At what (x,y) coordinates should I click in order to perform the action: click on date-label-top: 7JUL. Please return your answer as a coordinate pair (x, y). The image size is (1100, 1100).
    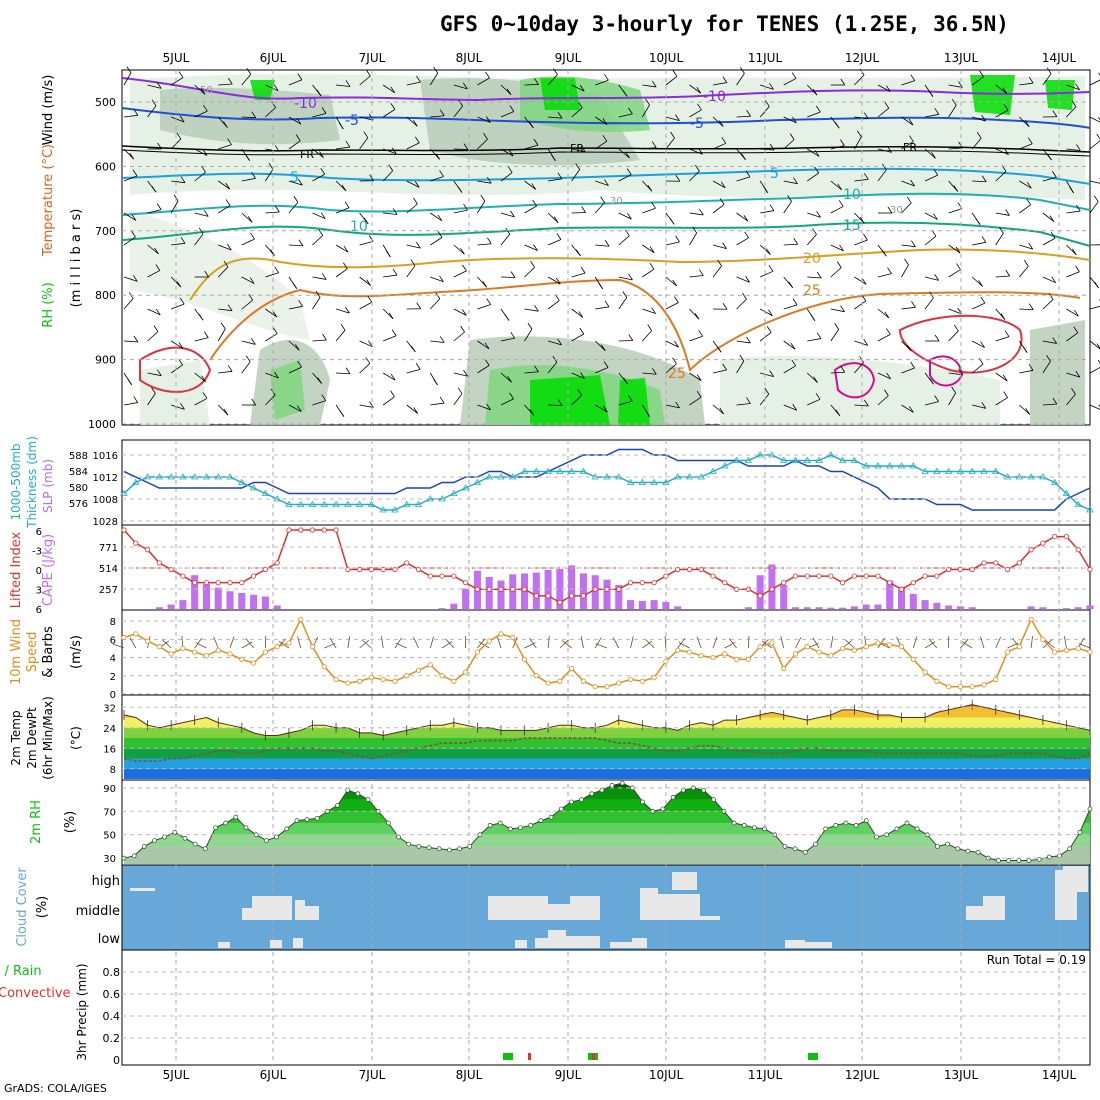
    Looking at the image, I should click on (372, 58).